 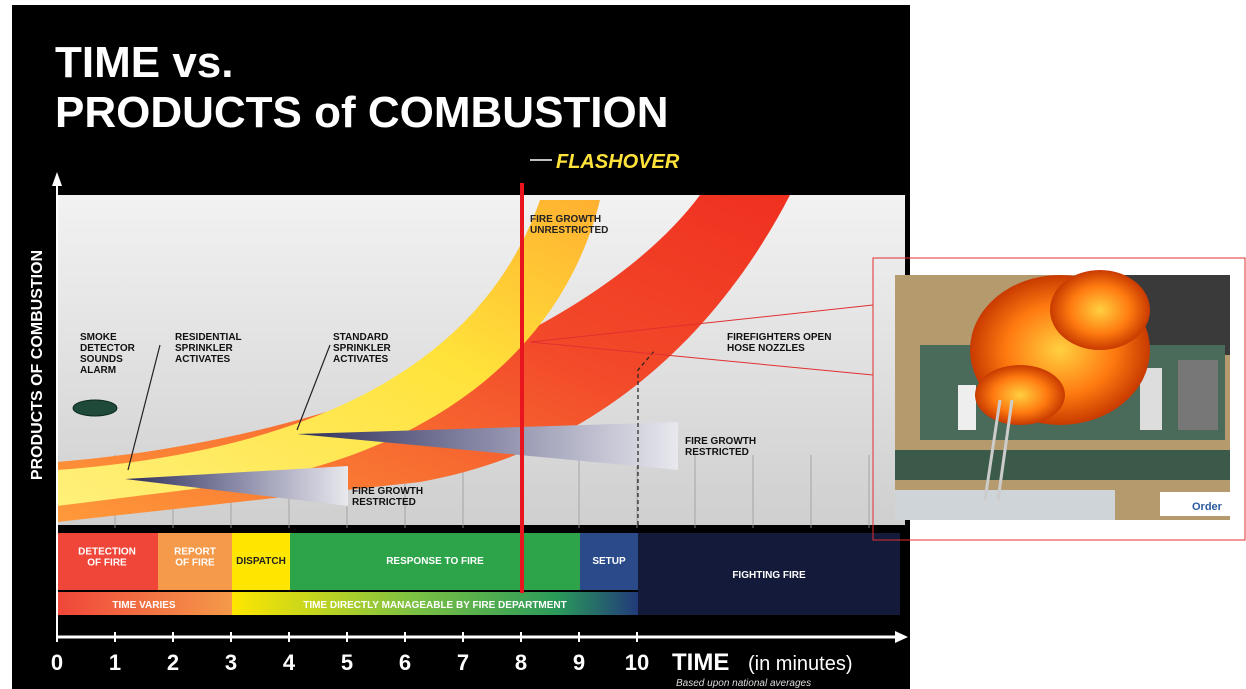 What do you see at coordinates (108, 348) in the screenshot?
I see `annotation: DETECTOR` at bounding box center [108, 348].